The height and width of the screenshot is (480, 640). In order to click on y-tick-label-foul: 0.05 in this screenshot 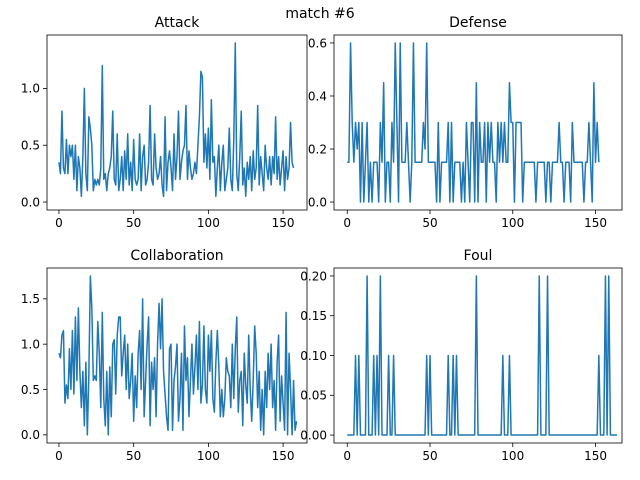, I will do `click(313, 396)`.